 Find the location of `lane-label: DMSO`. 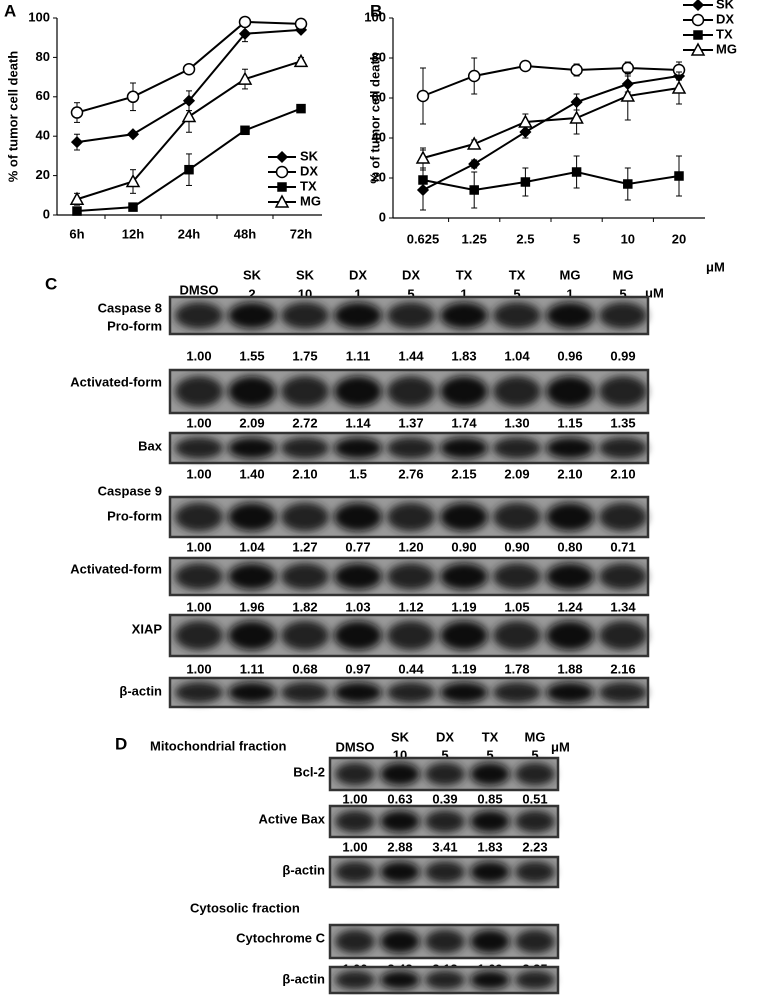

lane-label: DMSO is located at coordinates (355, 746).